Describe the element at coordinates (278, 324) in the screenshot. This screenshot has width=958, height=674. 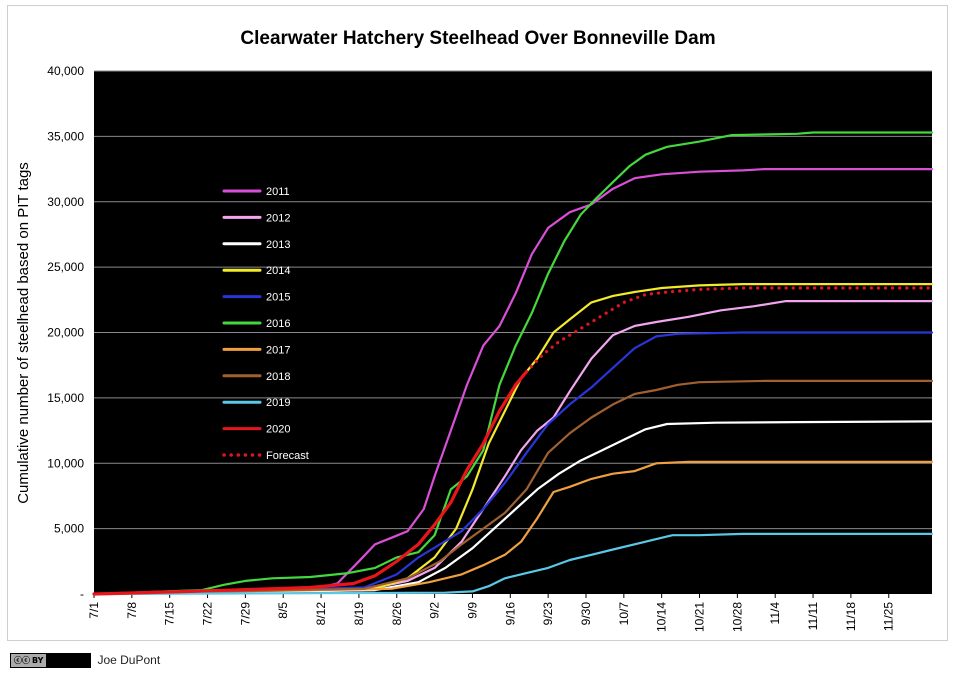
I see `legend-label-2016: 2016` at that location.